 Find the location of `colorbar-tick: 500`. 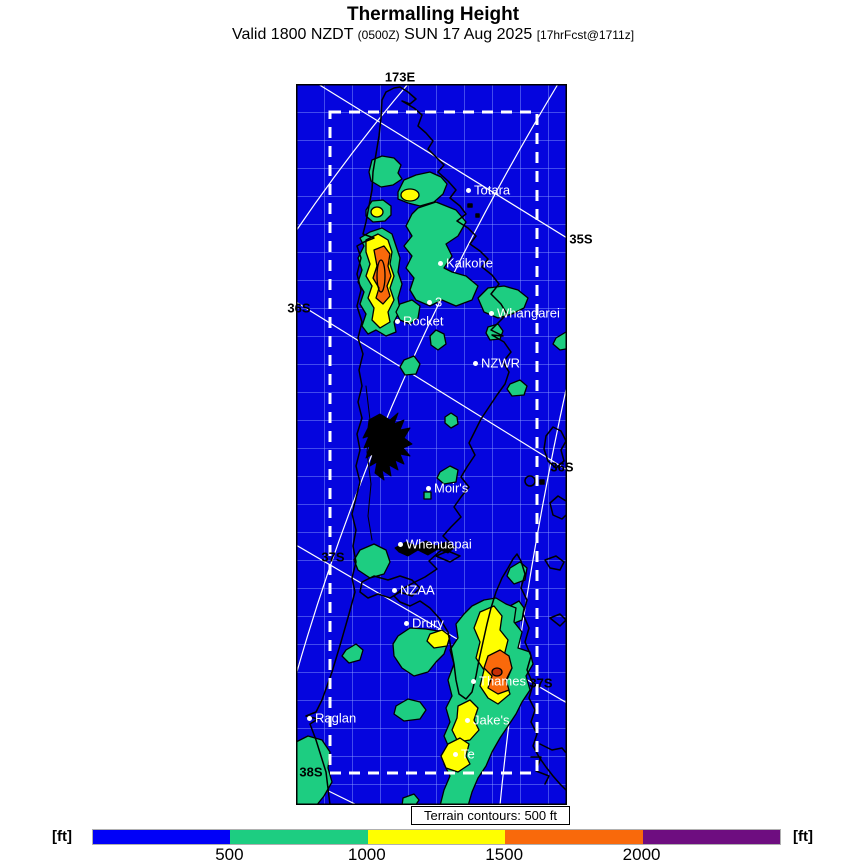

colorbar-tick: 500 is located at coordinates (229, 852).